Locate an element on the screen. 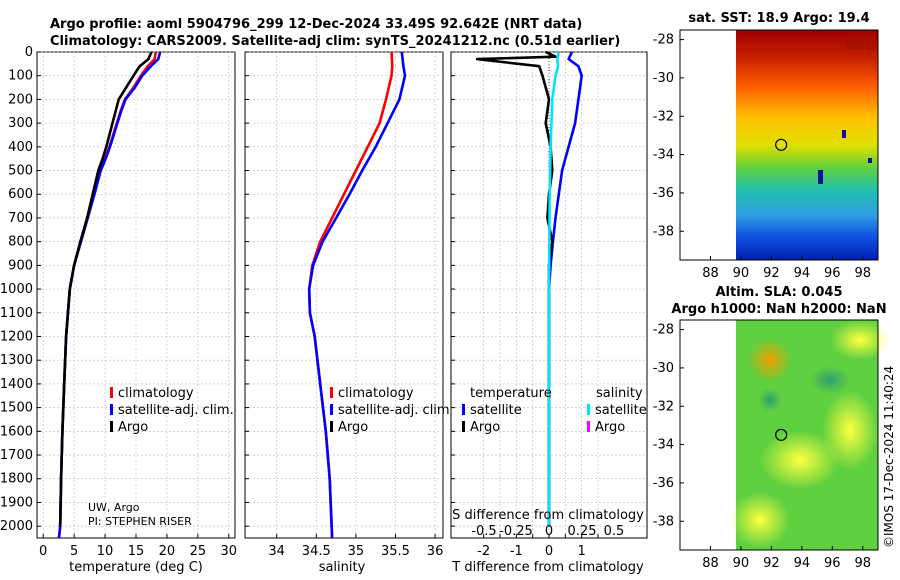 The height and width of the screenshot is (580, 900). legend-swatch-s-argo is located at coordinates (588, 426).